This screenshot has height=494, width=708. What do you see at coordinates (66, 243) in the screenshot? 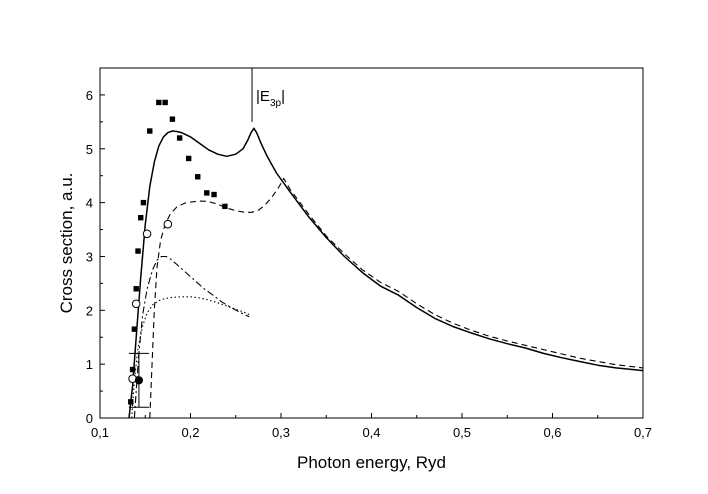
I see `y-axis-title: Cross section, a.u.` at bounding box center [66, 243].